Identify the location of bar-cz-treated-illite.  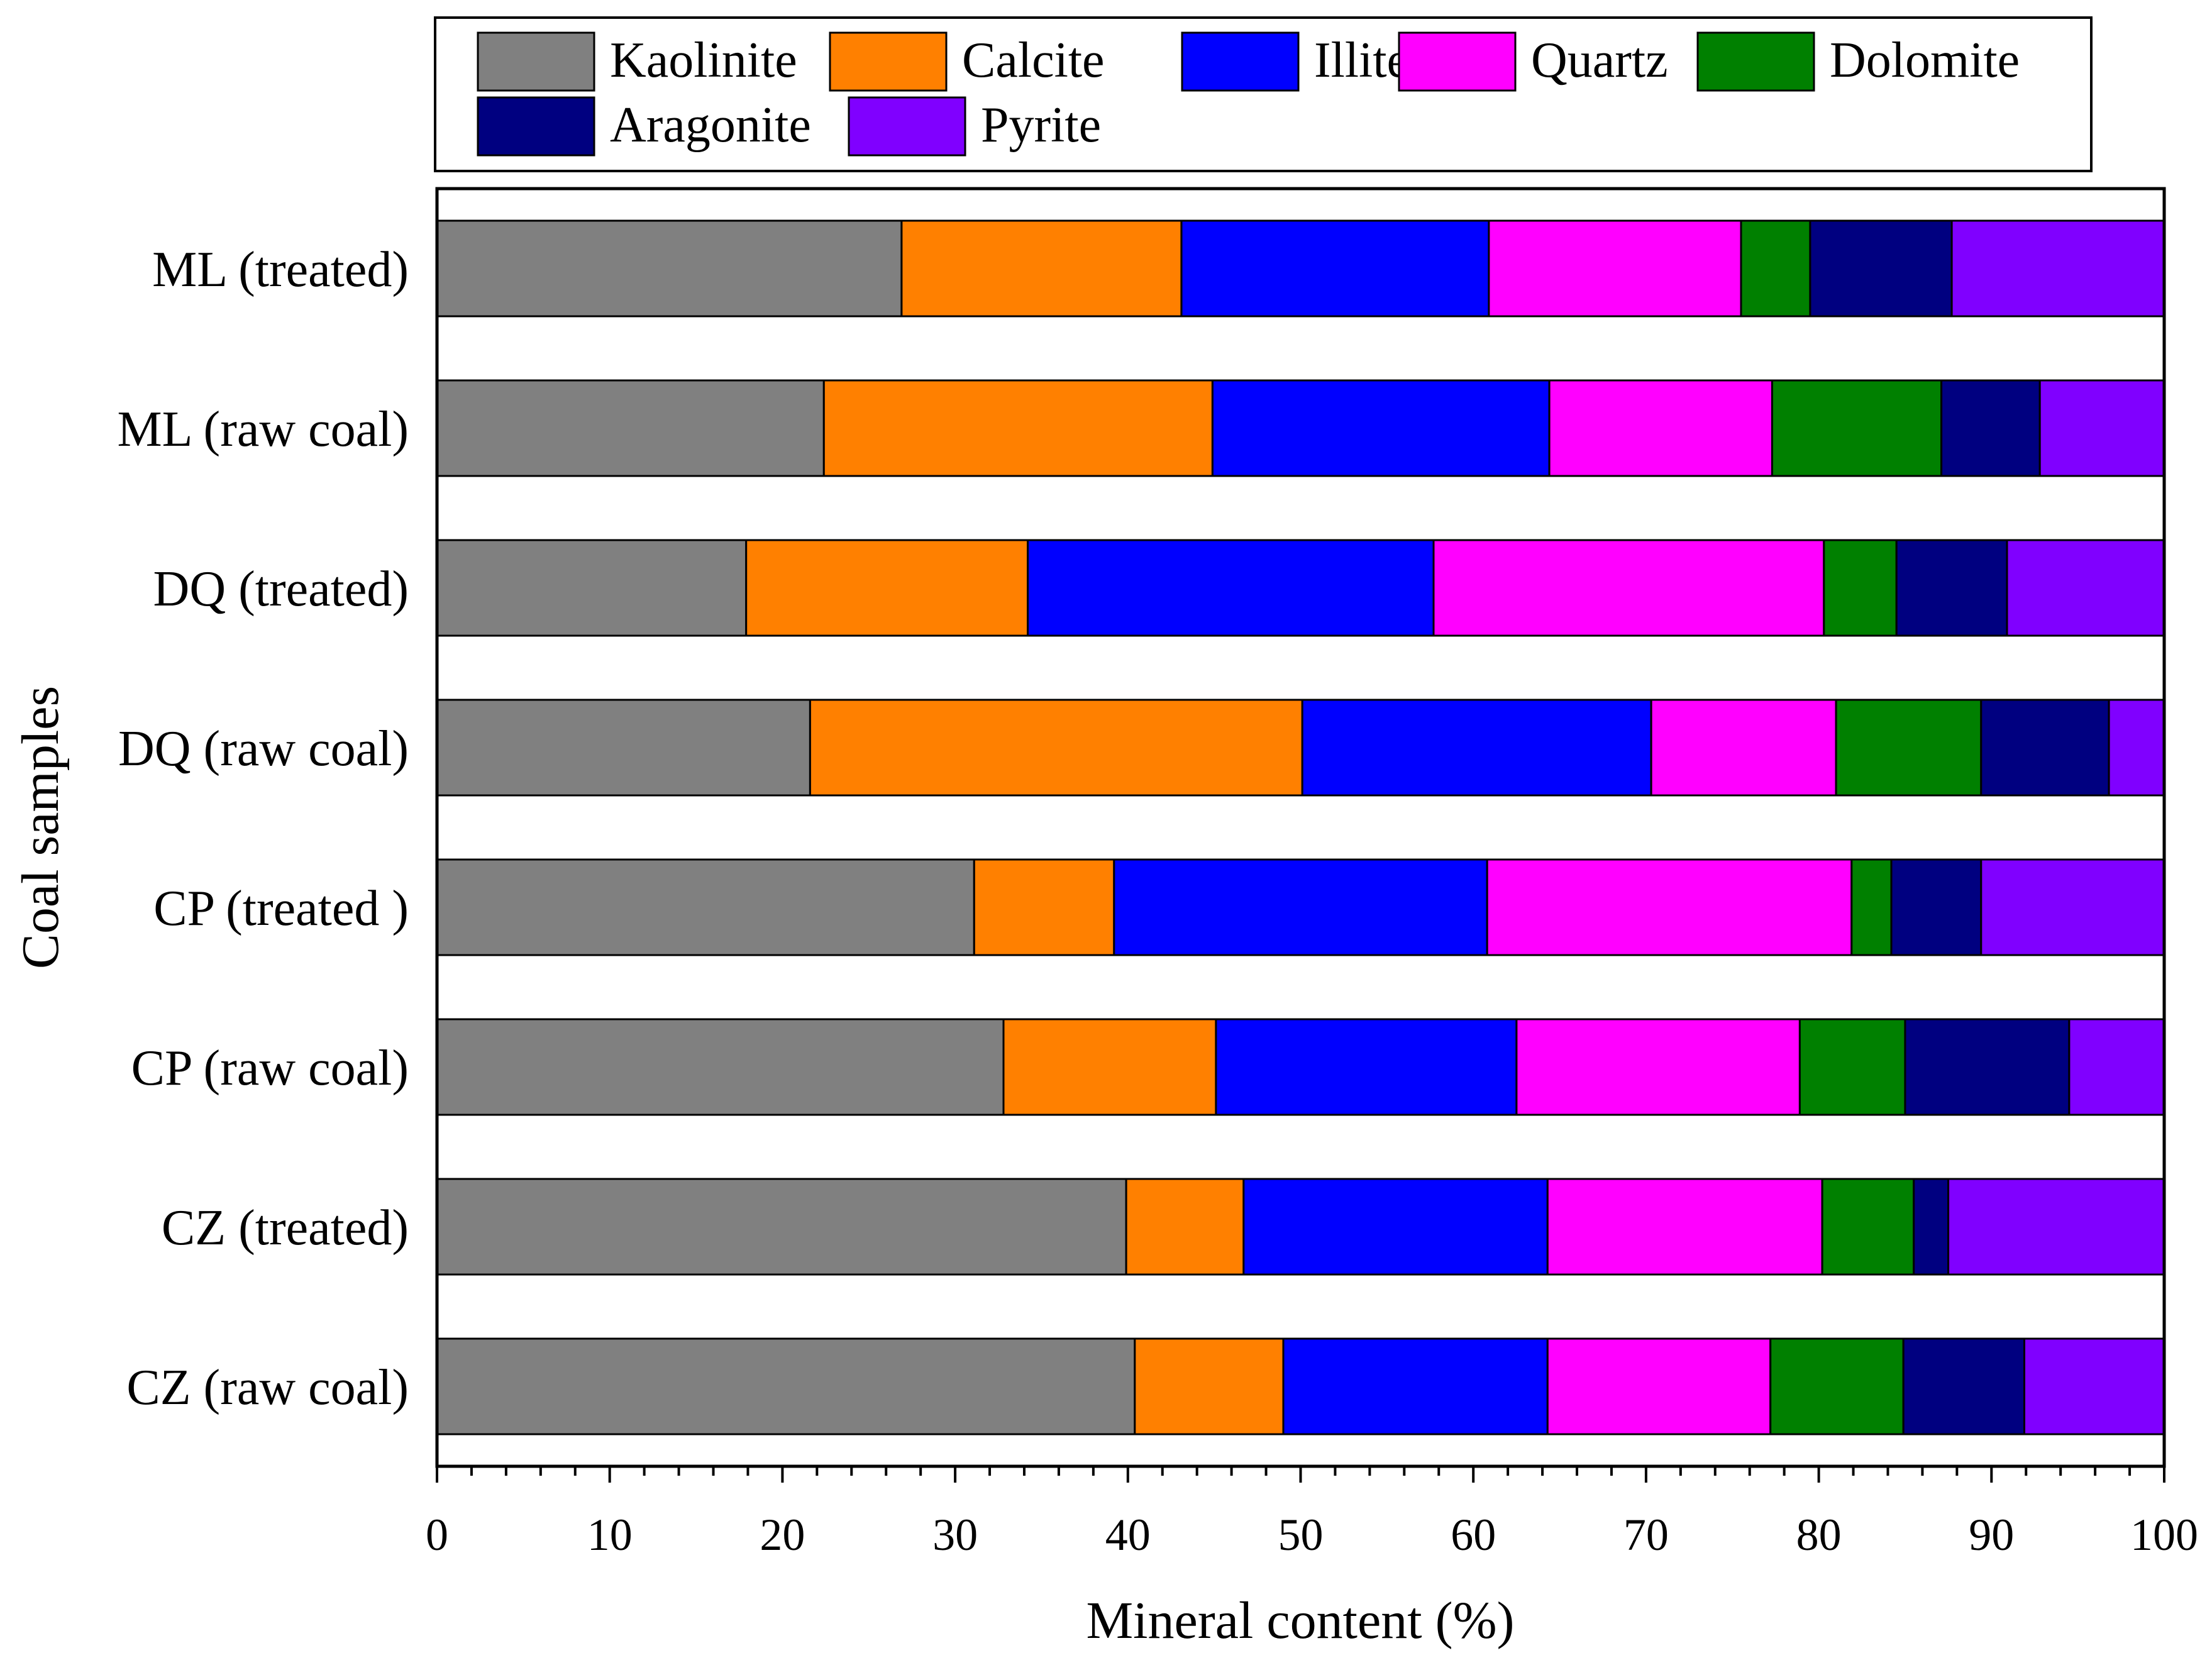
(1395, 1227).